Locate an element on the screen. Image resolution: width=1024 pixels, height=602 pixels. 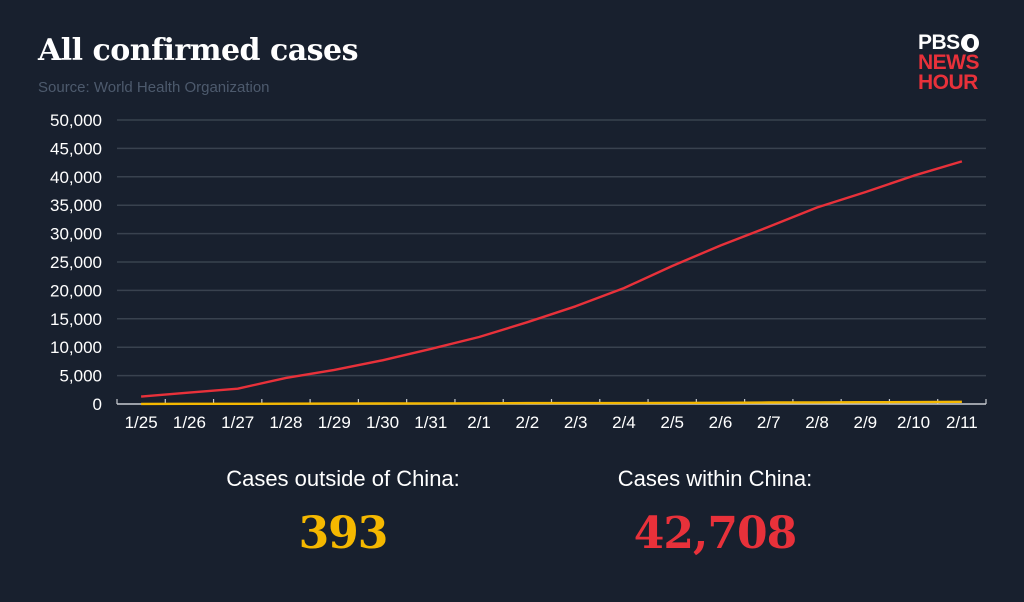
pbs-newshour-logo: PBS NEWS HOUR is located at coordinates (949, 62).